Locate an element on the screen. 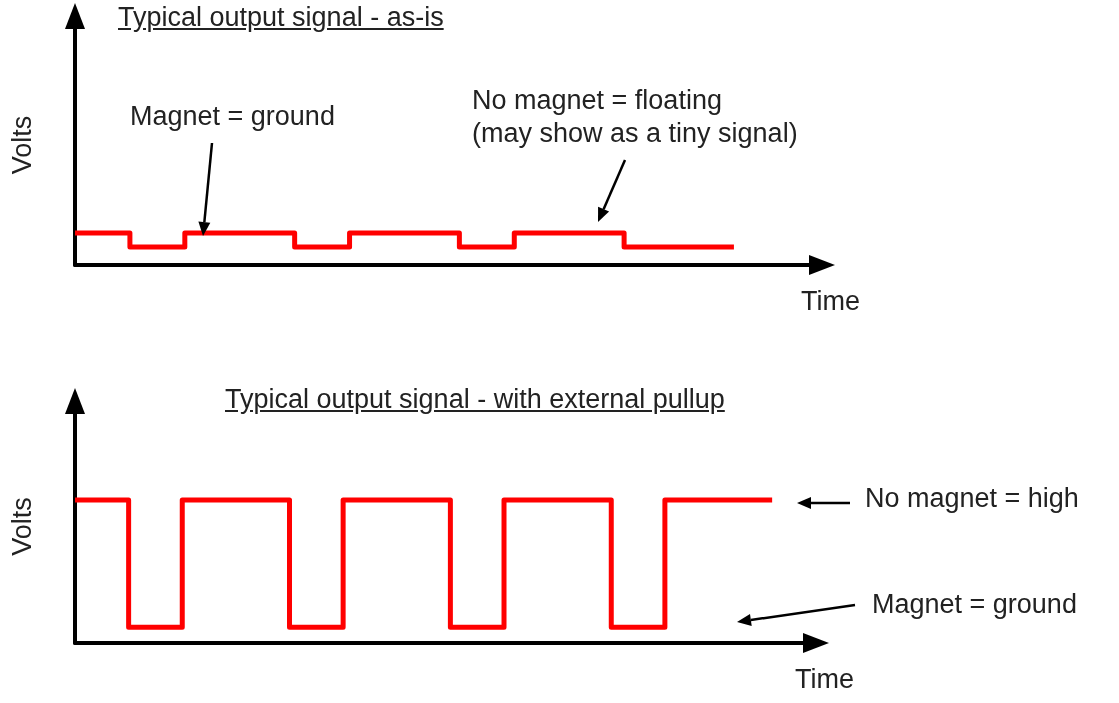 Image resolution: width=1119 pixels, height=703 pixels. text: No magnet = floating (may show as a tiny signal) is located at coordinates (635, 117).